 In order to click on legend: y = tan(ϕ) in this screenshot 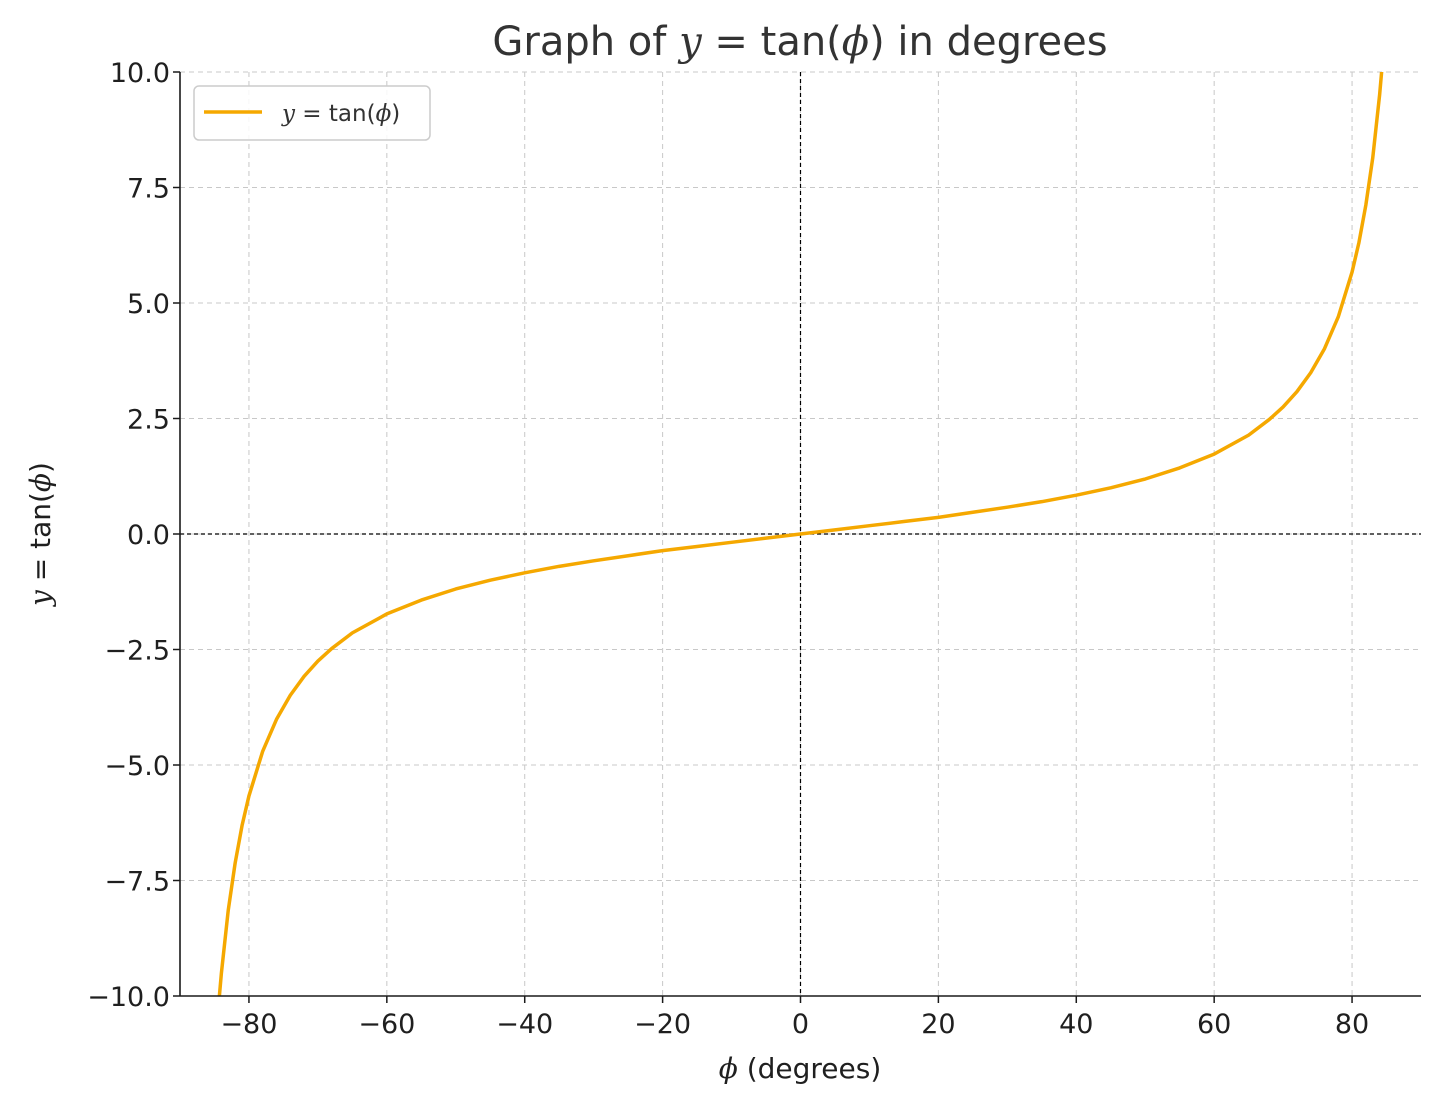, I will do `click(312, 113)`.